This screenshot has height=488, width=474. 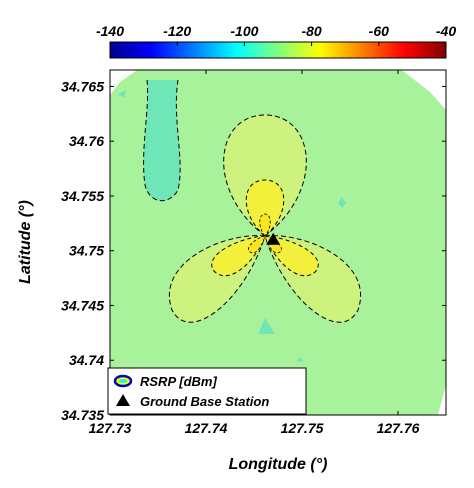 What do you see at coordinates (86, 360) in the screenshot?
I see `y-tick-label: 34.74` at bounding box center [86, 360].